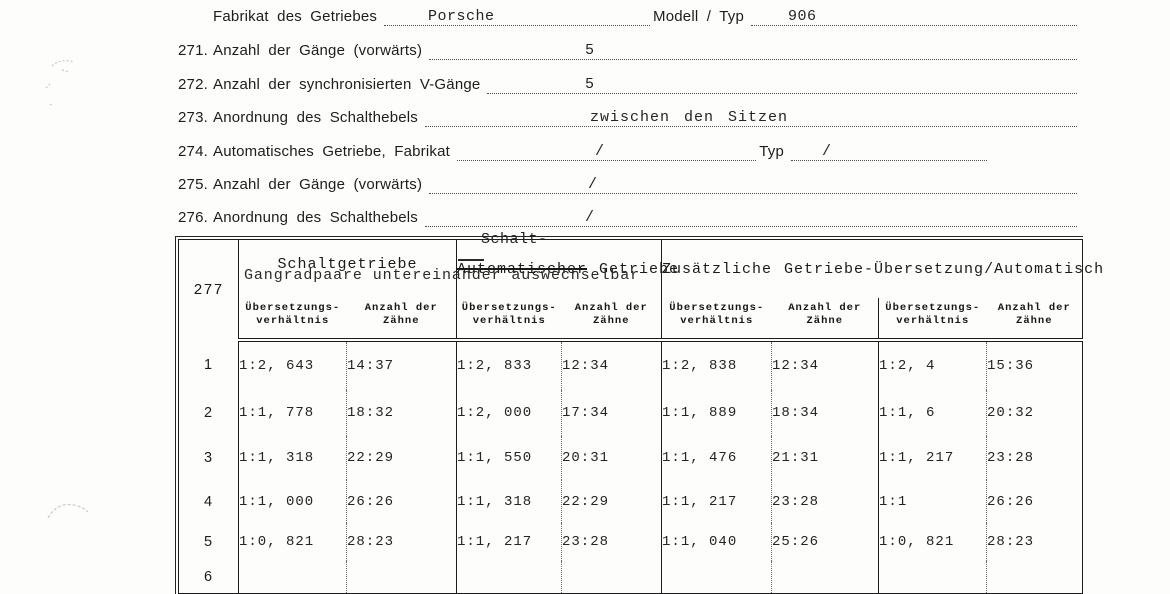  I want to click on col-header-ratio: Übersetzungs-verhältnis, so click(932, 320).